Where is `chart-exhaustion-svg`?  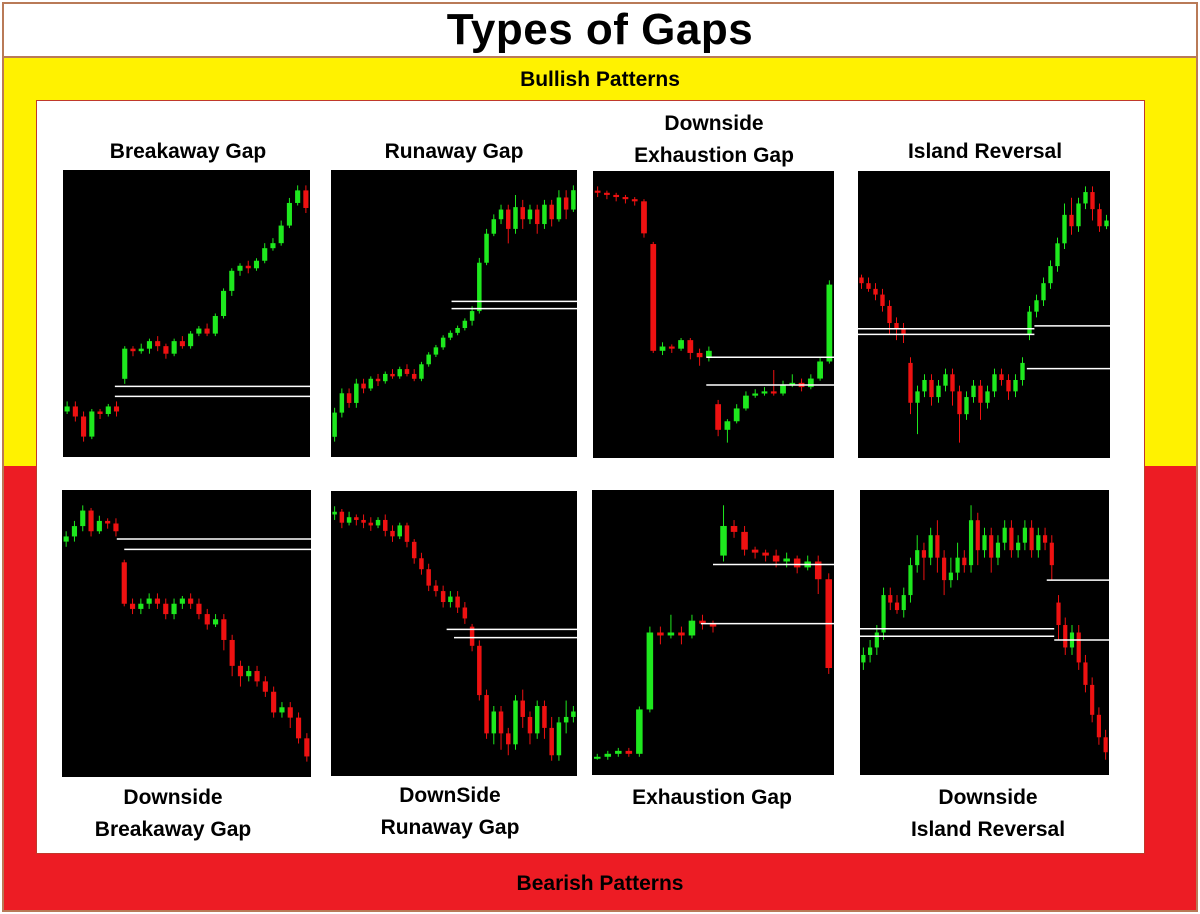
chart-exhaustion-svg is located at coordinates (713, 632).